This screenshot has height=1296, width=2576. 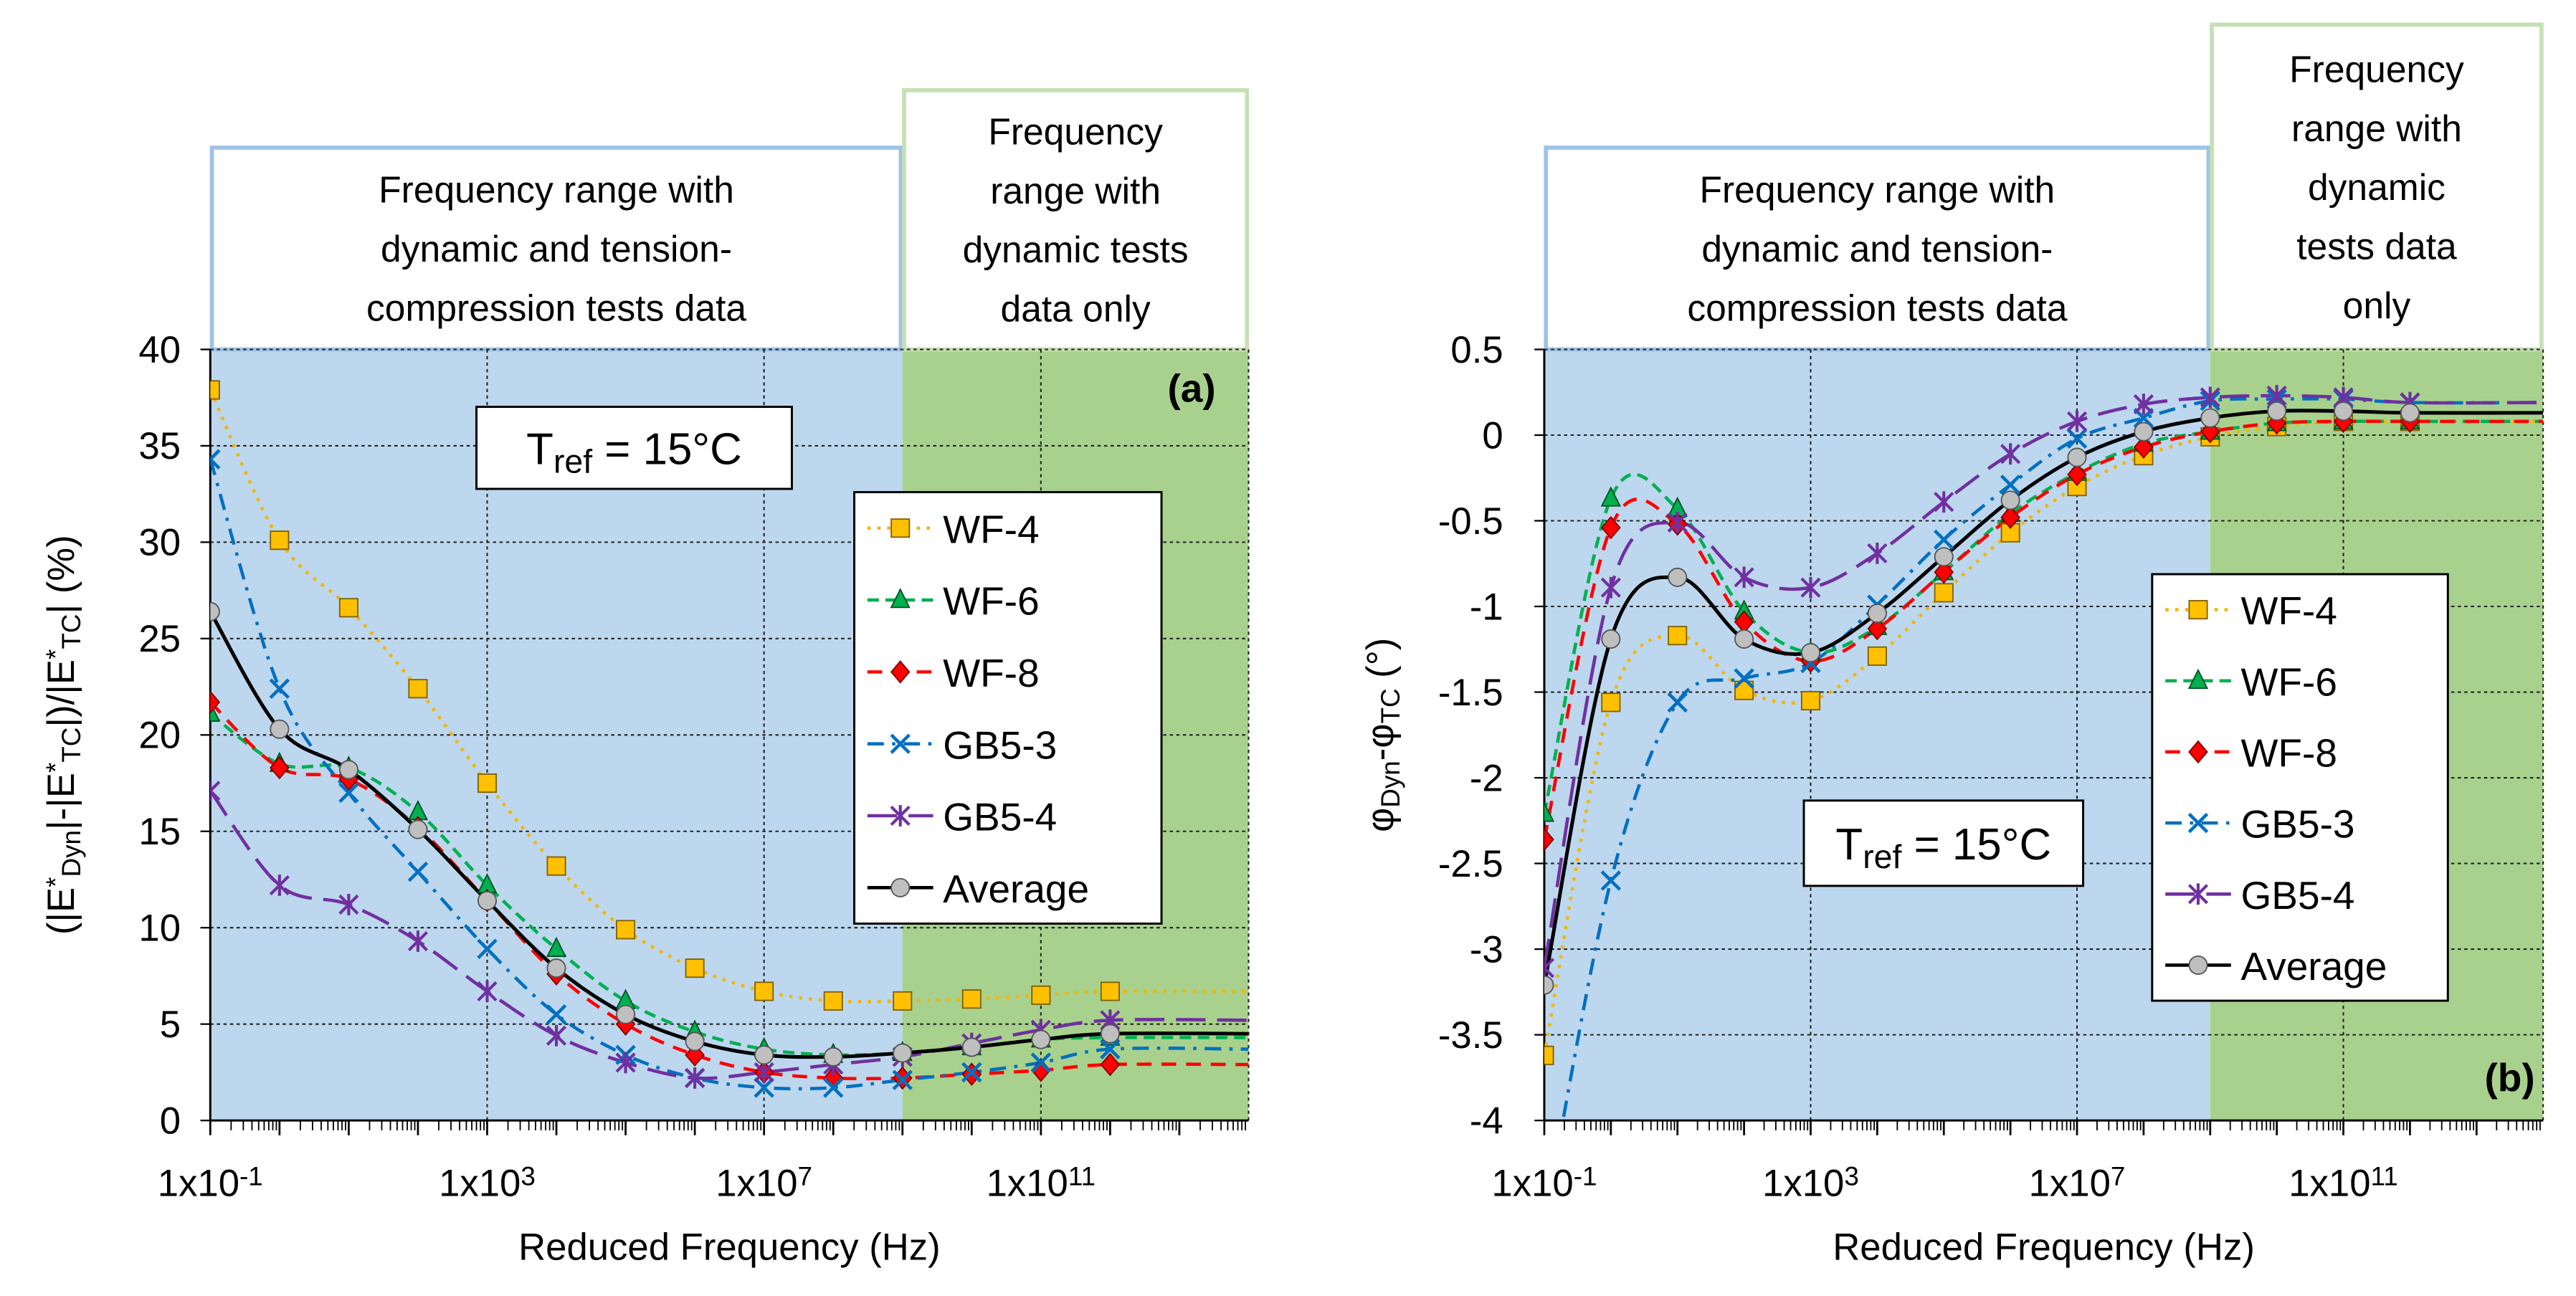 What do you see at coordinates (159, 639) in the screenshot?
I see `y-tick-label: 25` at bounding box center [159, 639].